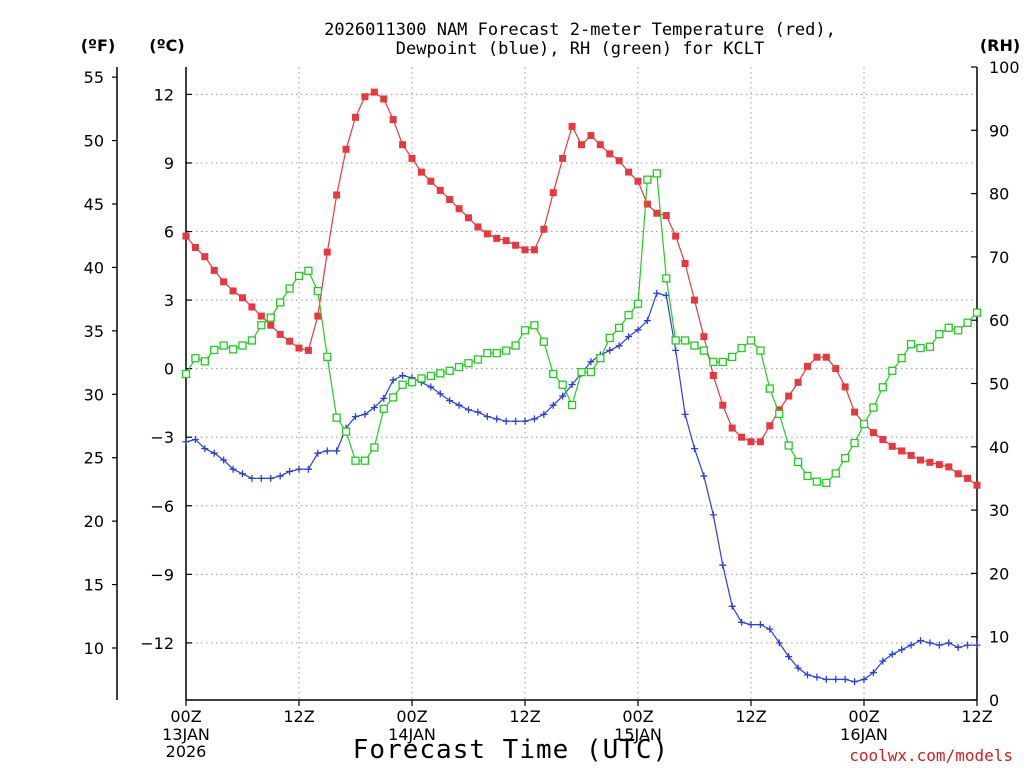 Image resolution: width=1024 pixels, height=768 pixels. I want to click on rh-unit-label: (RH), so click(1000, 45).